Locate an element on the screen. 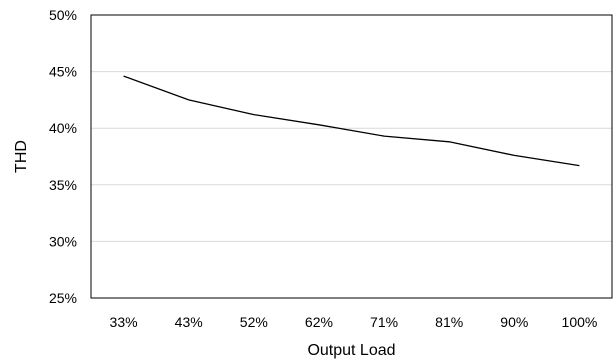  y-axis-ticks: 25% 30% 35% 40% 45% 50% is located at coordinates (63, 156).